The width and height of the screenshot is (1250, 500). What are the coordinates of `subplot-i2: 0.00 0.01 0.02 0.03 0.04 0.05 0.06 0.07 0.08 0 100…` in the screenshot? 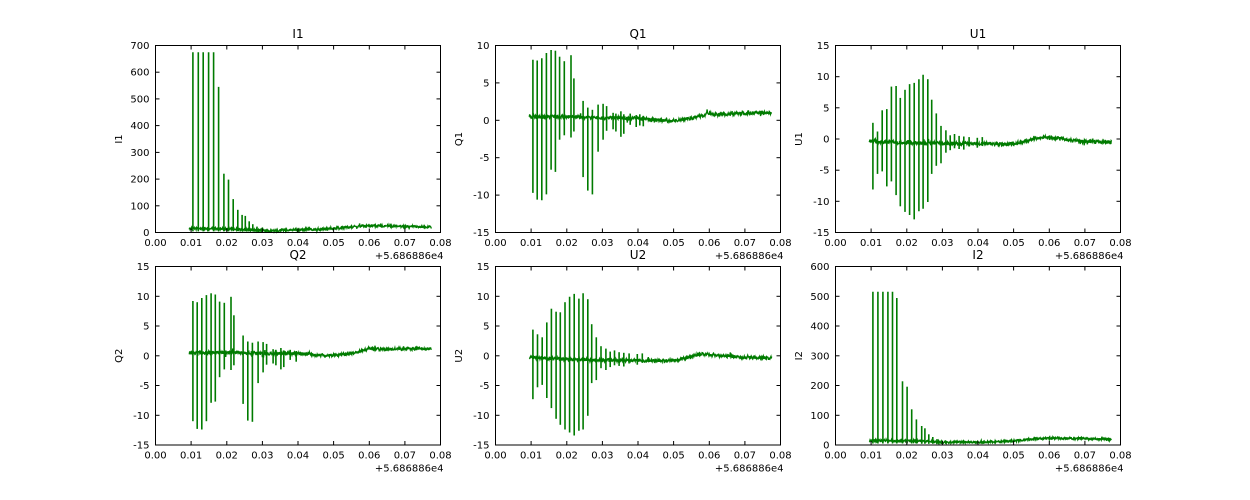 It's located at (963, 361).